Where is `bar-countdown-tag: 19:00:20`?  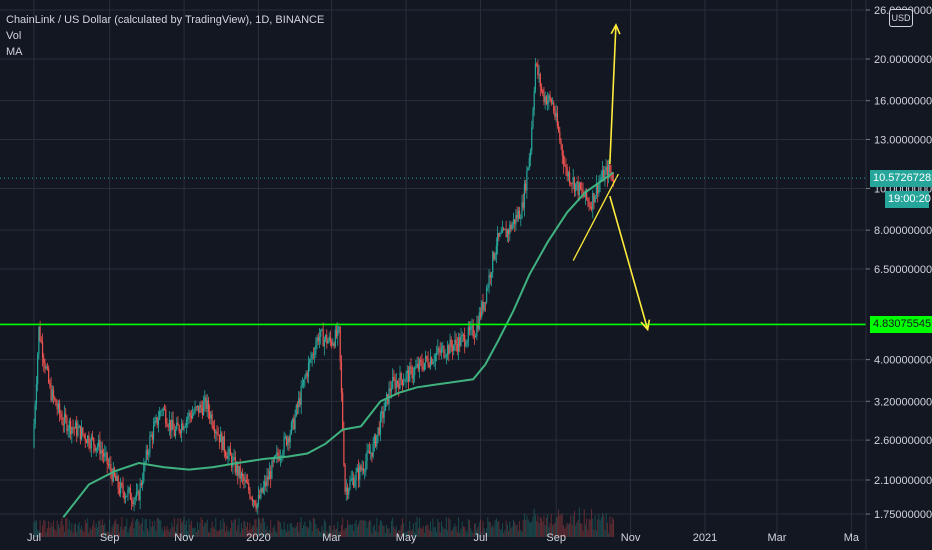
bar-countdown-tag: 19:00:20 is located at coordinates (908, 199).